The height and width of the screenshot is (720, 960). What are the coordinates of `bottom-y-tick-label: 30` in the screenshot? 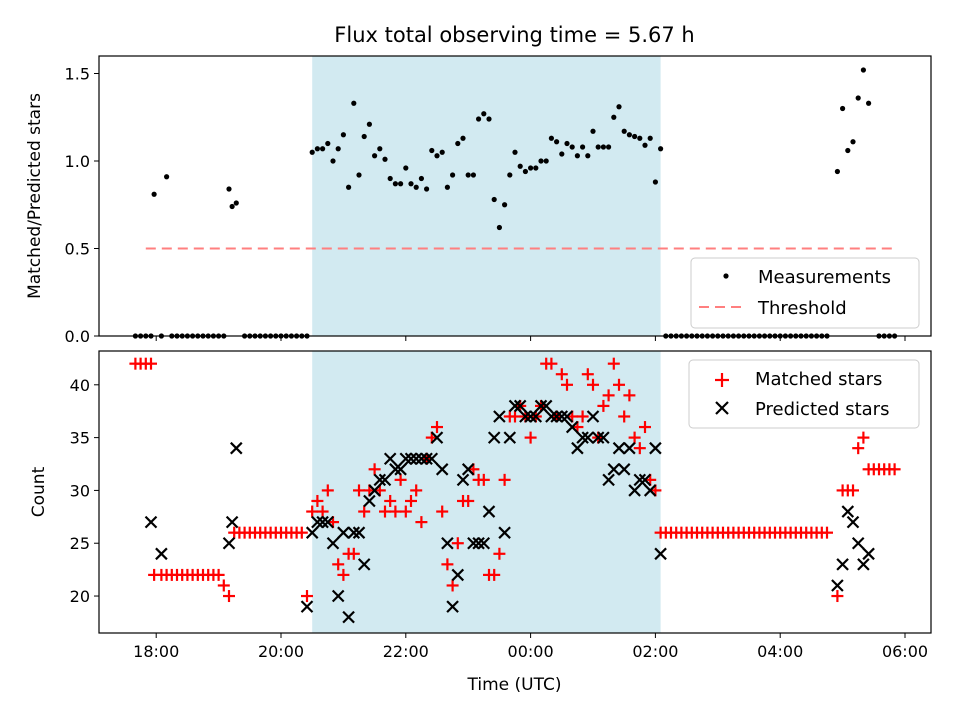 It's located at (80, 490).